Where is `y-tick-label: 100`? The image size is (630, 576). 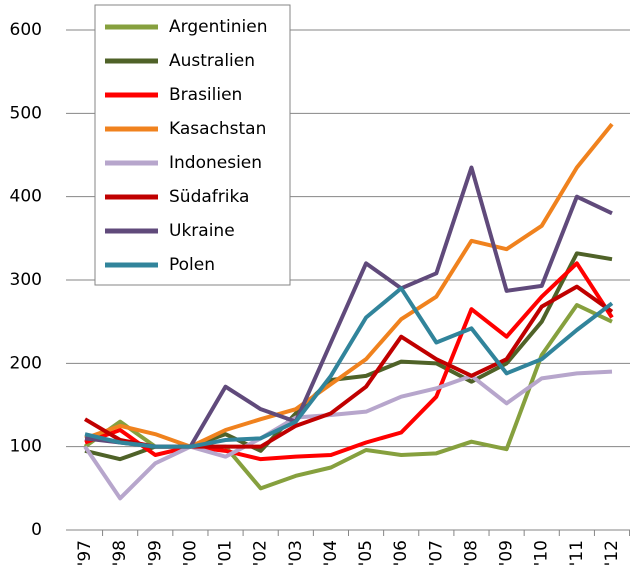
y-tick-label: 100 is located at coordinates (26, 447).